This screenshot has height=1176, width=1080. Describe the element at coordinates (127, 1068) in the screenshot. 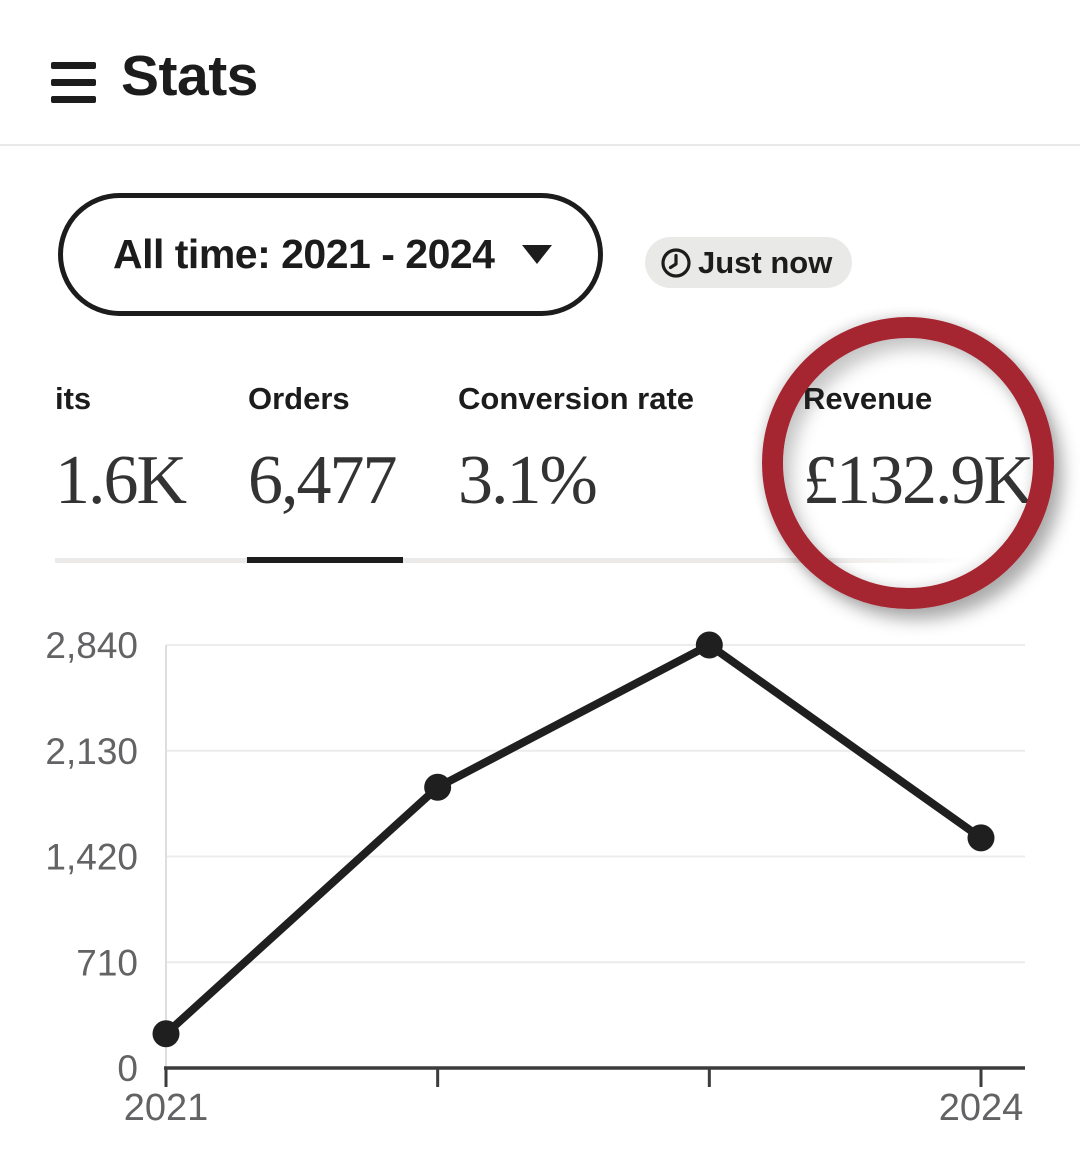

I see `svg-text: 0` at that location.